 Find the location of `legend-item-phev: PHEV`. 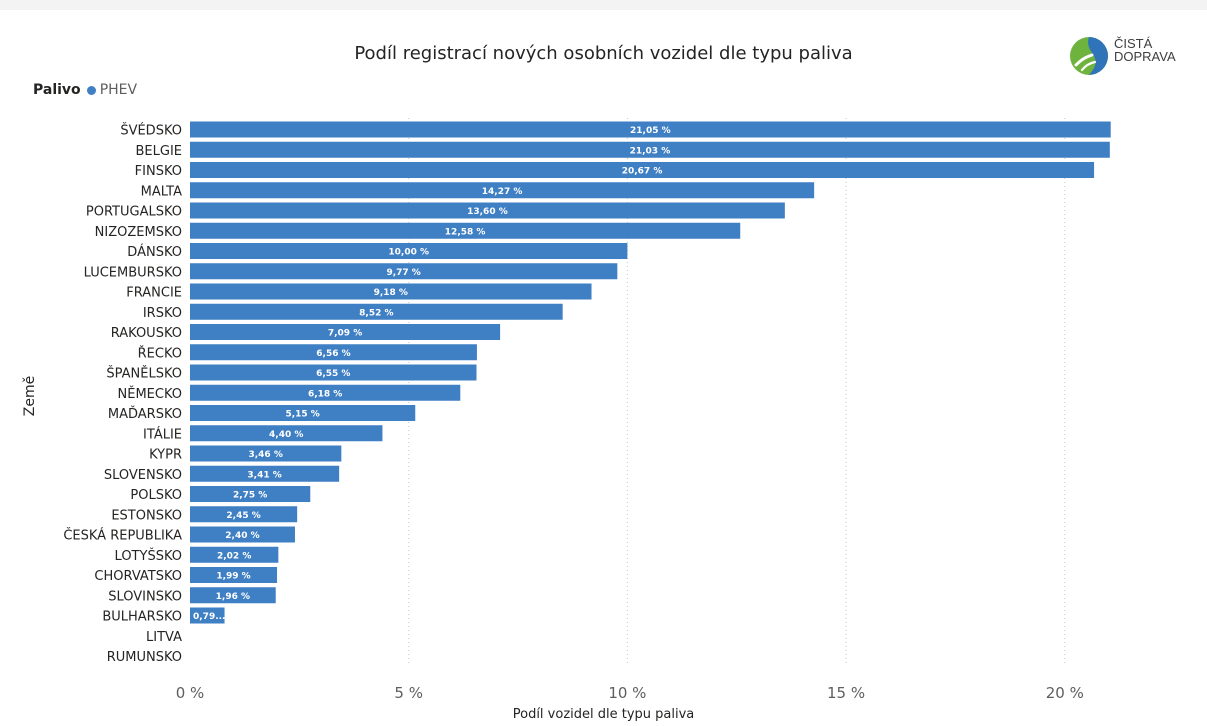

legend-item-phev: PHEV is located at coordinates (112, 90).